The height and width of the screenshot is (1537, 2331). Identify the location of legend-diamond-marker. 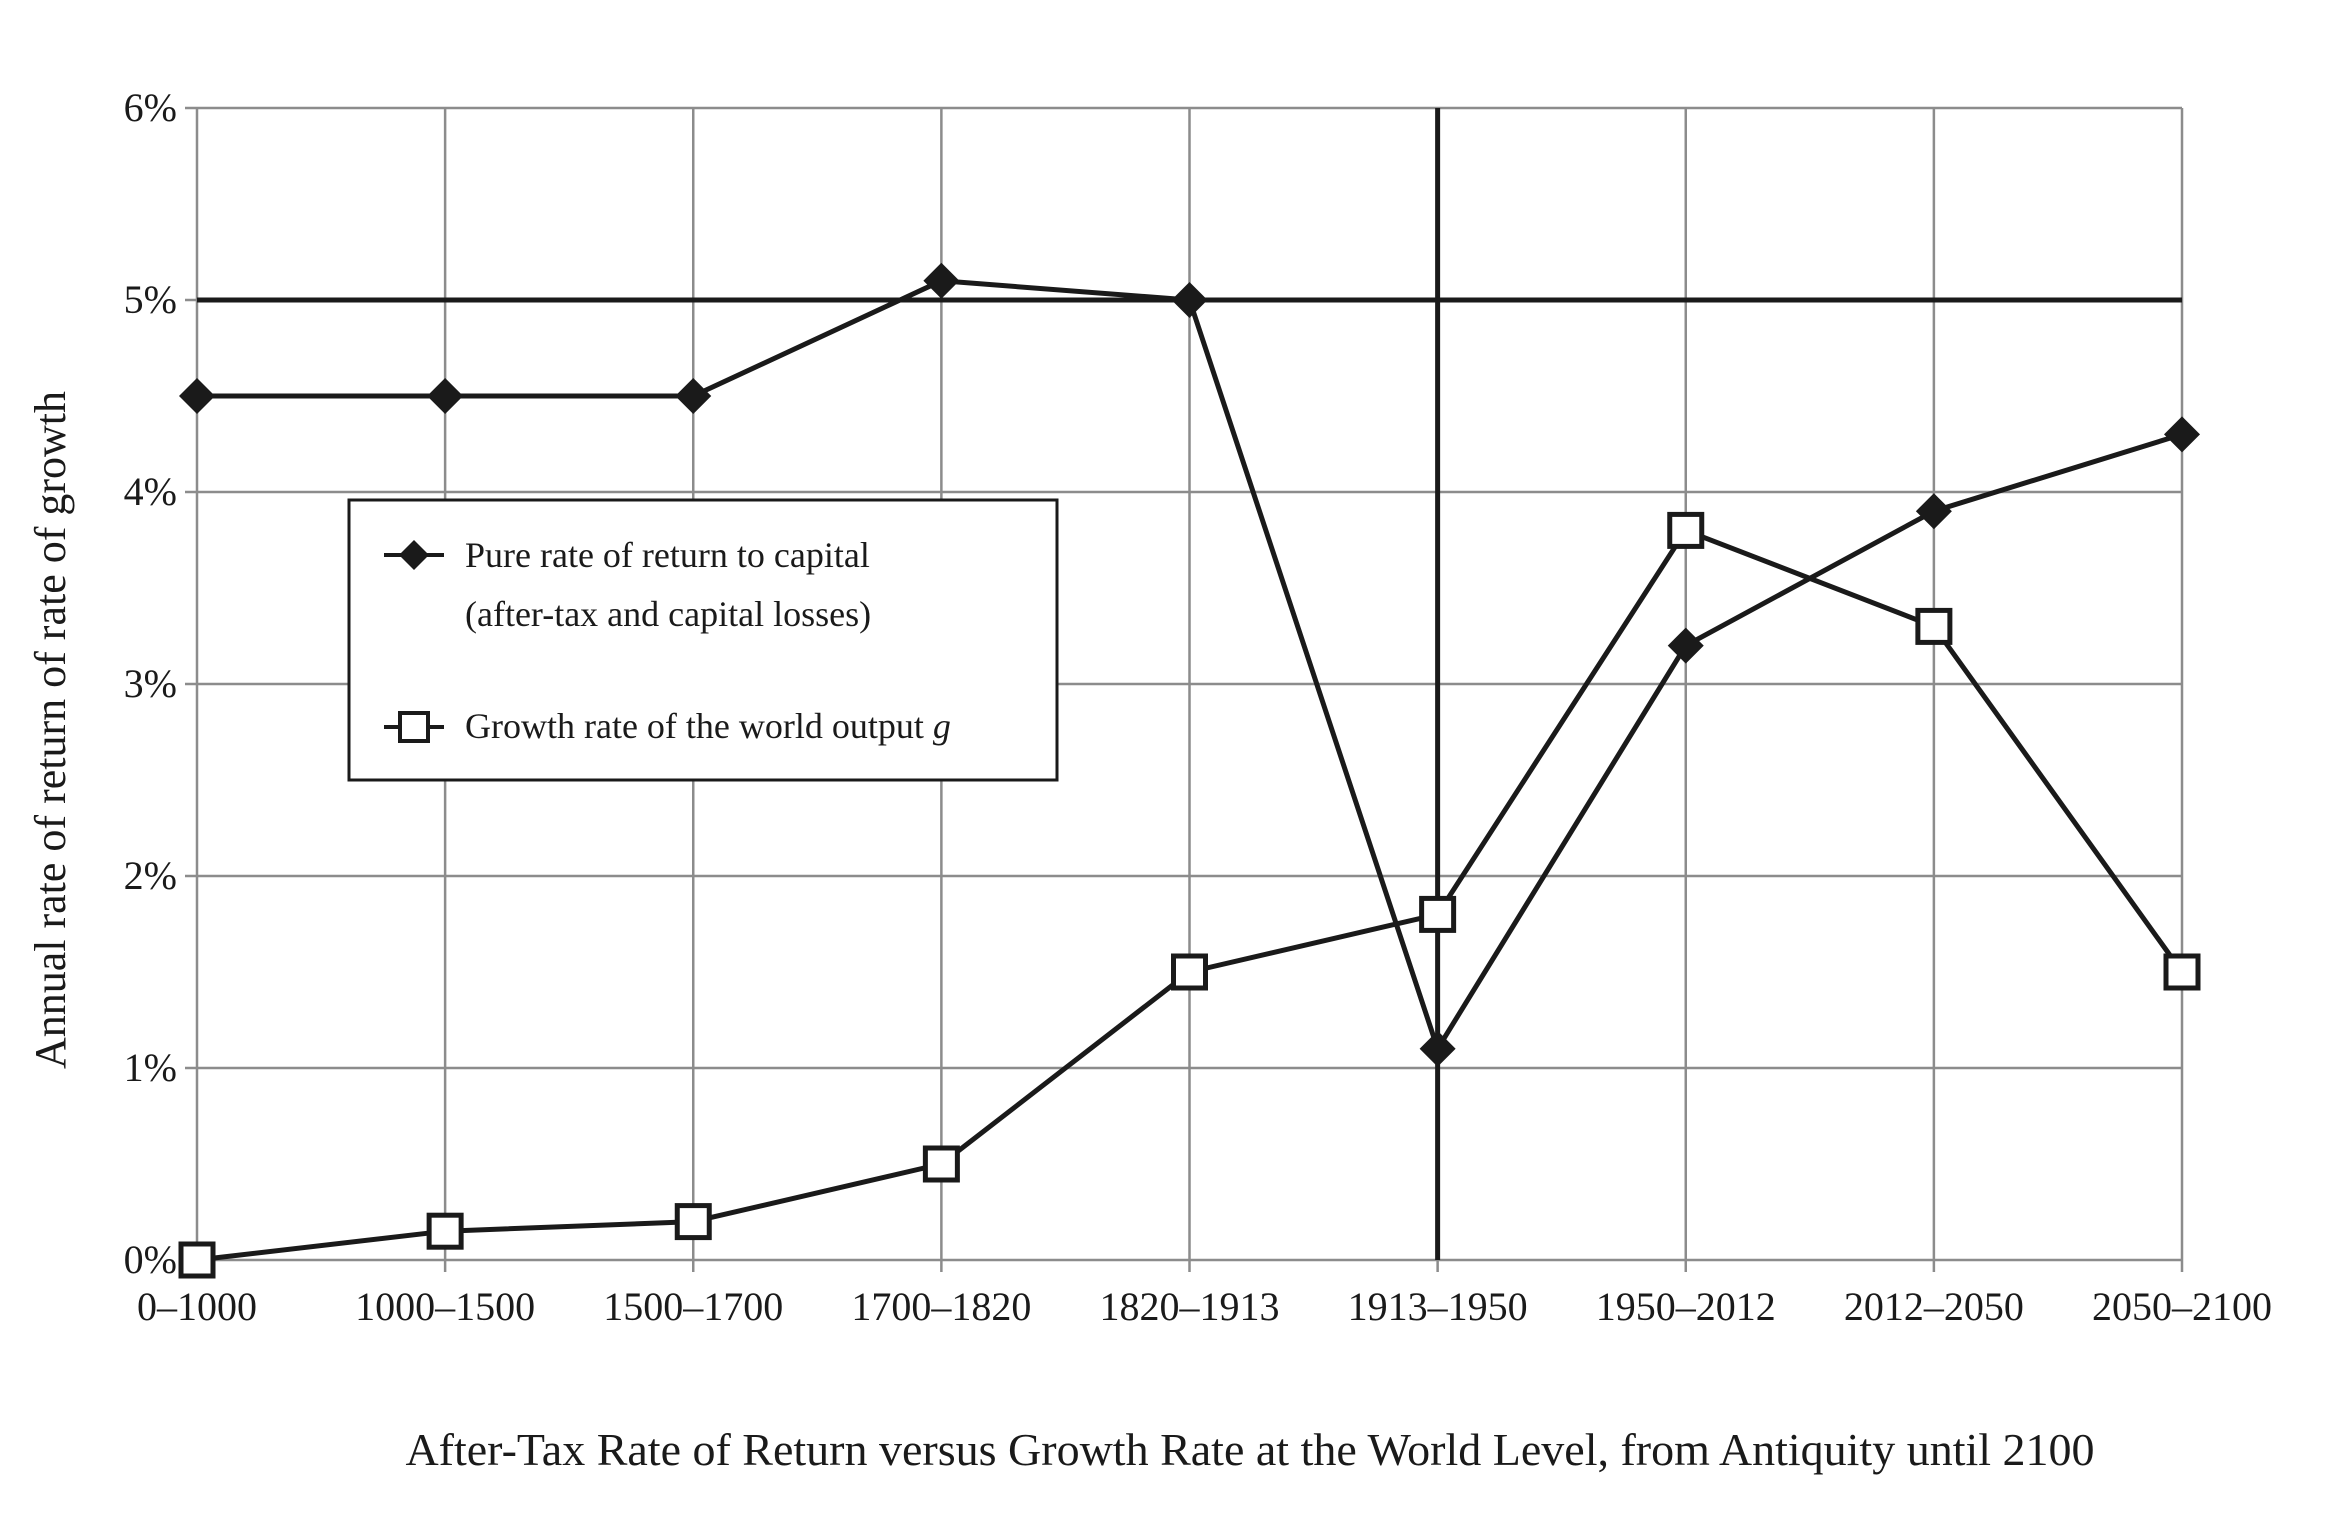
(414, 555).